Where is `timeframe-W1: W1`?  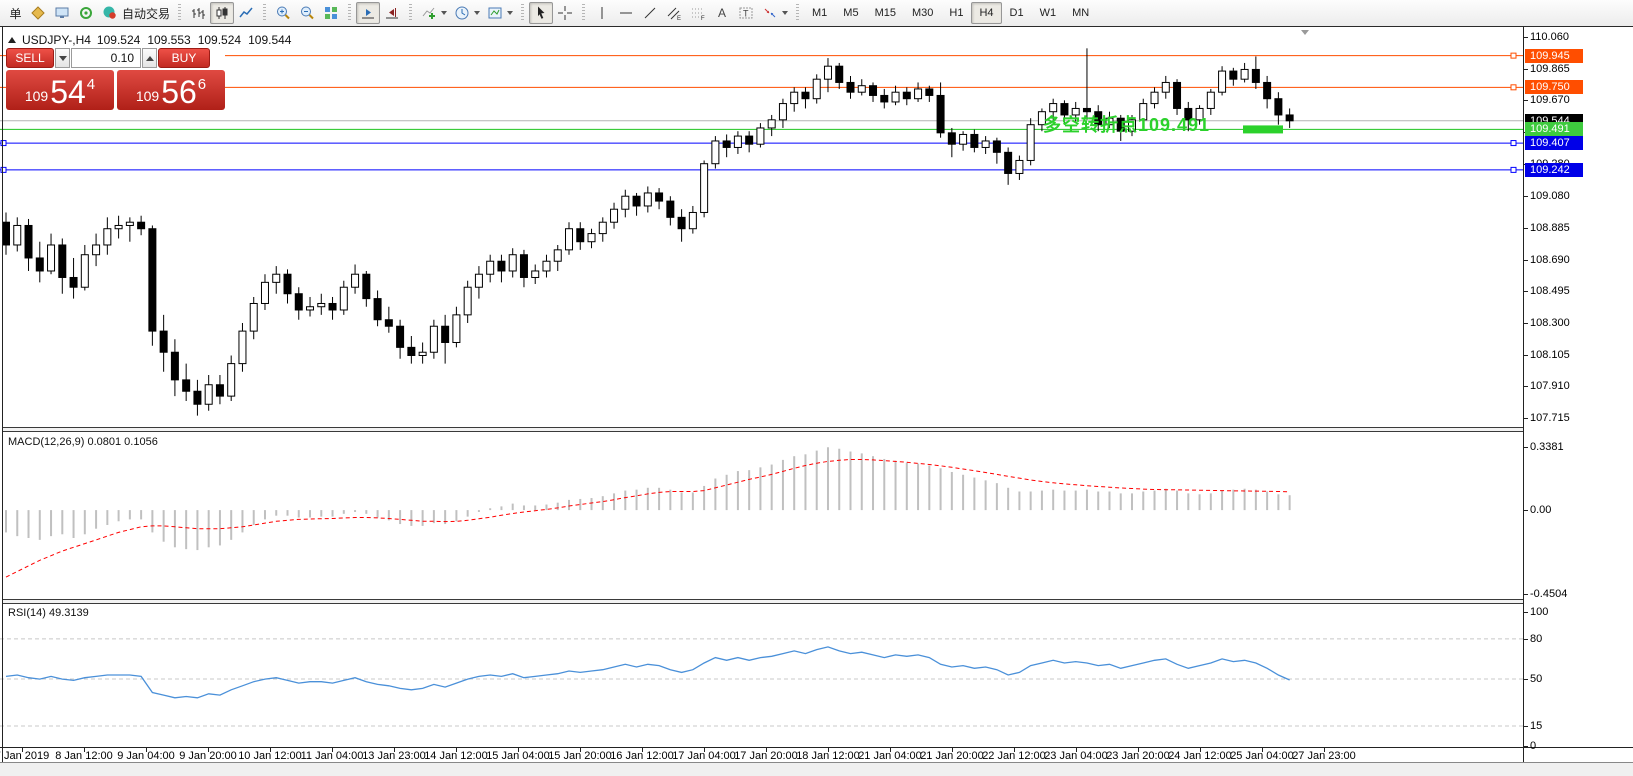
timeframe-W1: W1 is located at coordinates (1048, 13).